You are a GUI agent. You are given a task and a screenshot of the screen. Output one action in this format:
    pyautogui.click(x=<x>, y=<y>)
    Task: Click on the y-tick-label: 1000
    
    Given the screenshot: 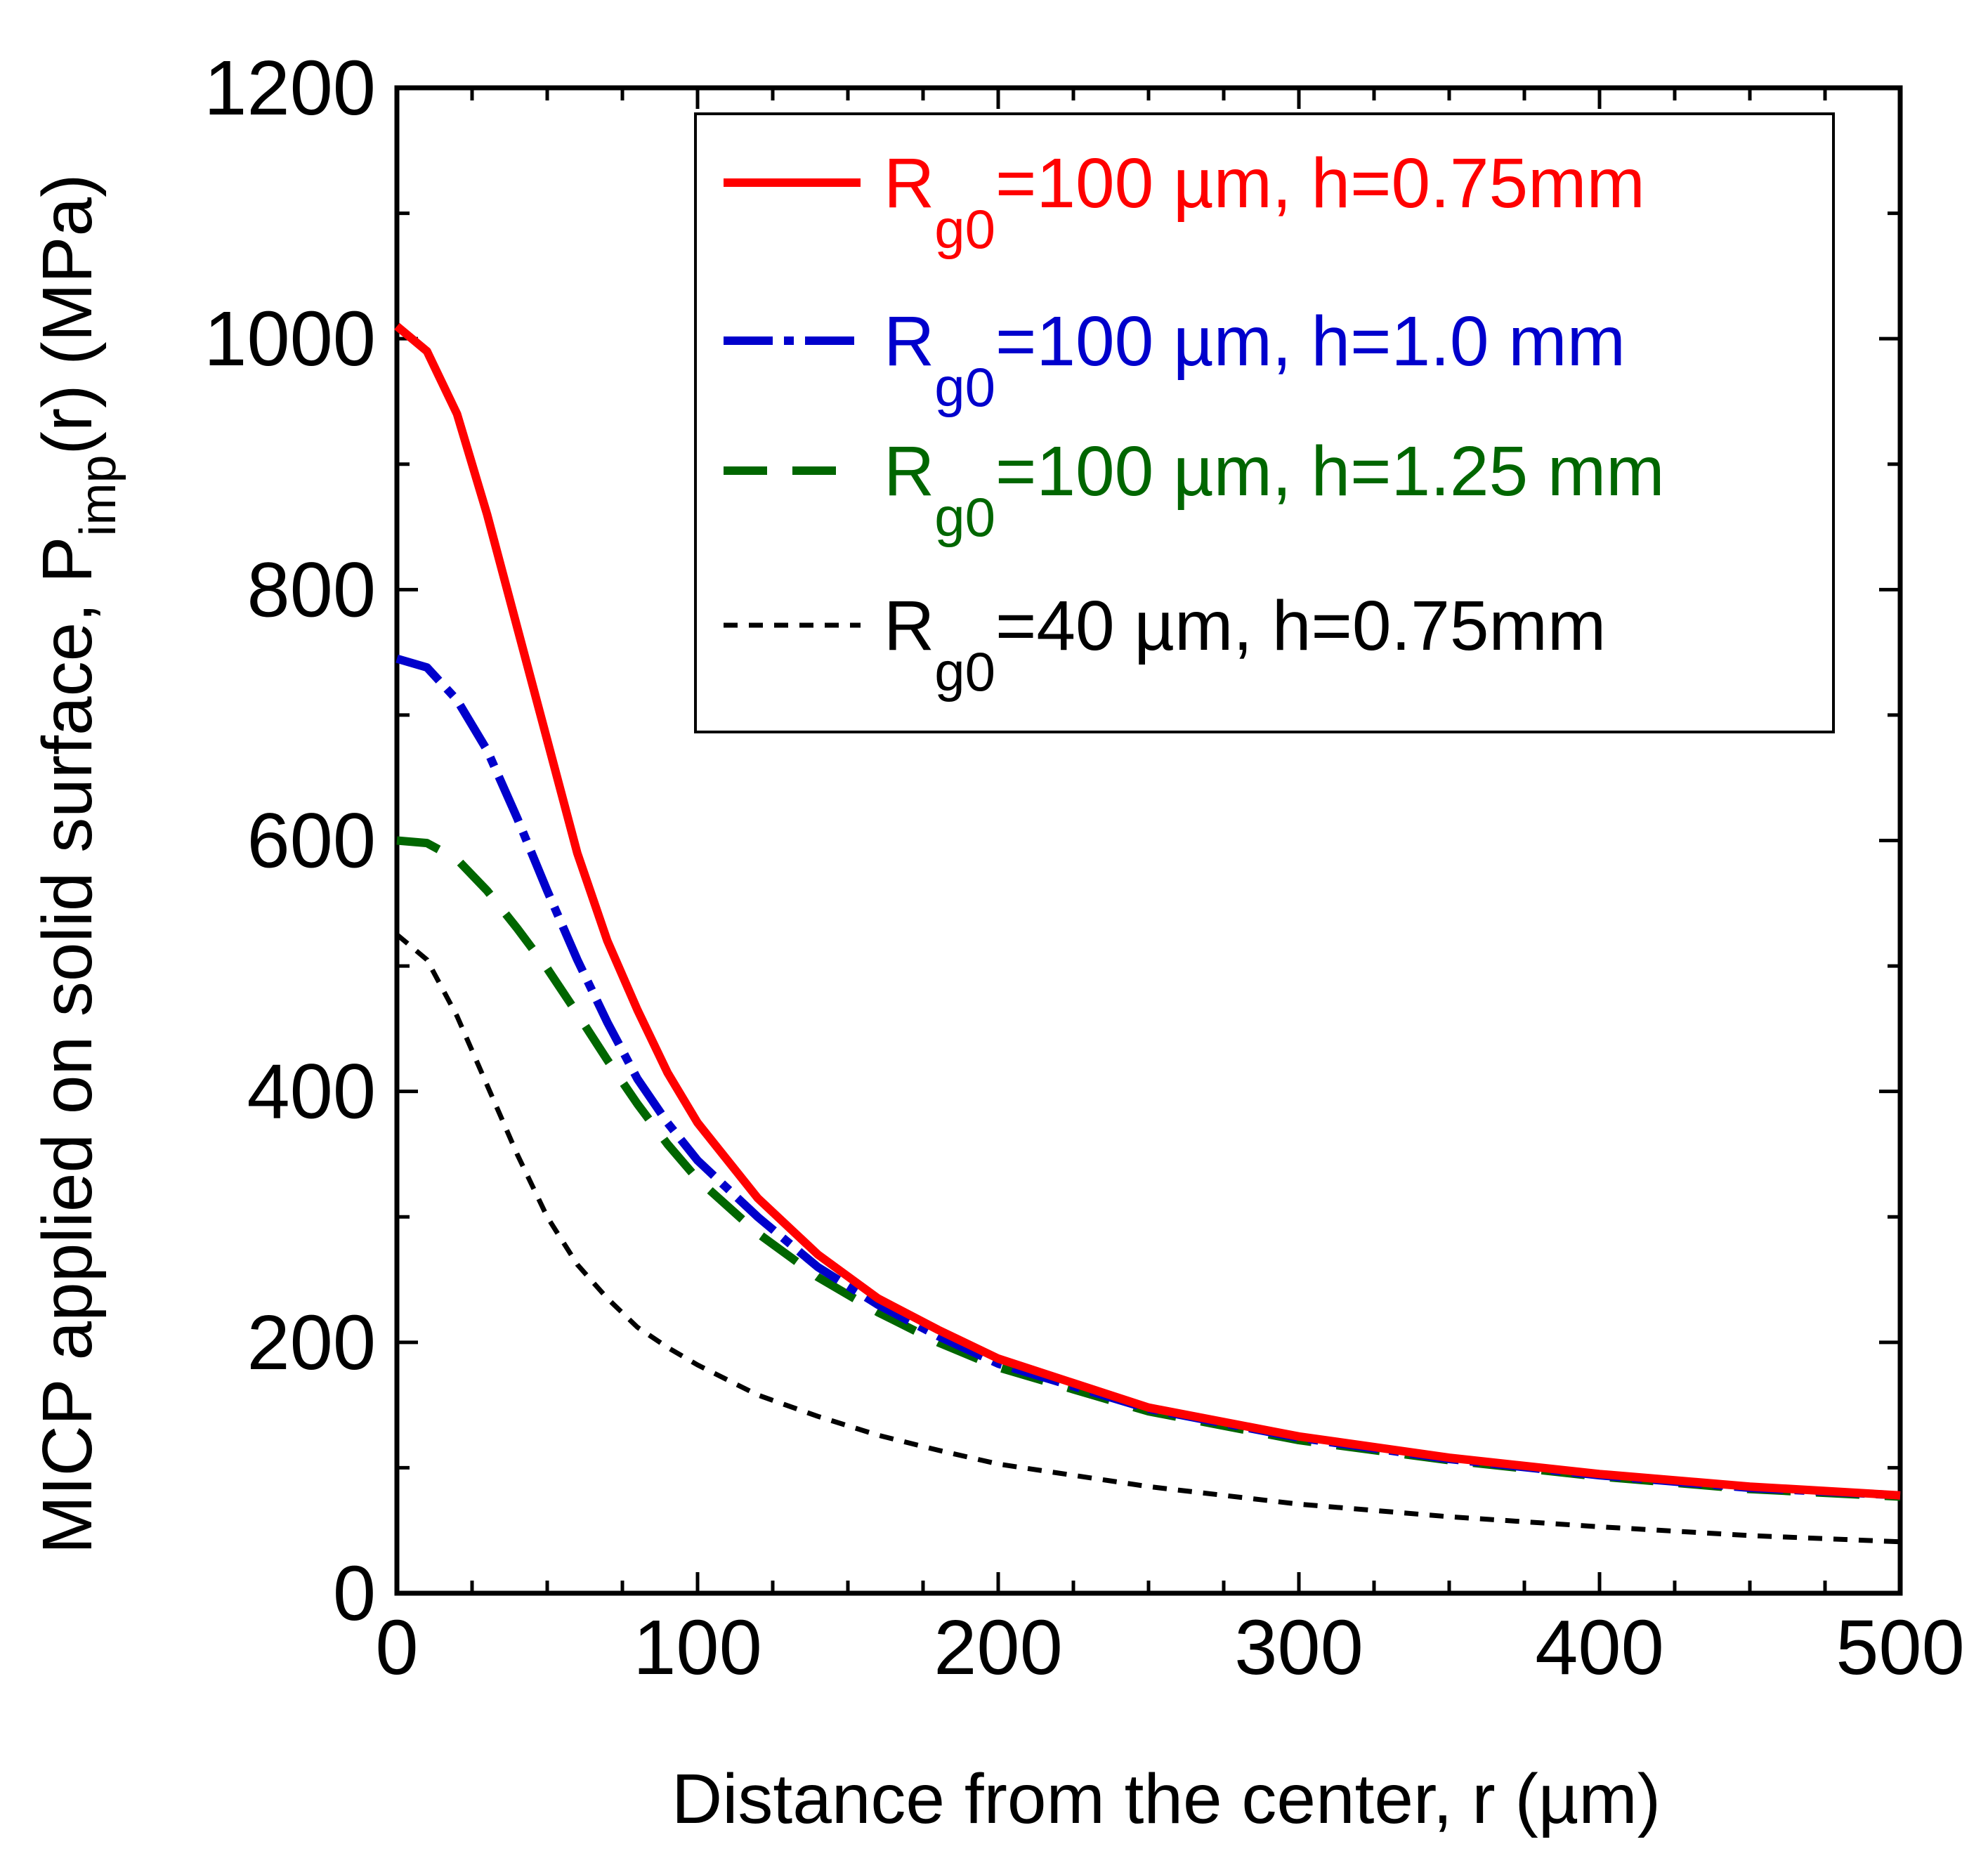 What is the action you would take?
    pyautogui.click(x=290, y=339)
    